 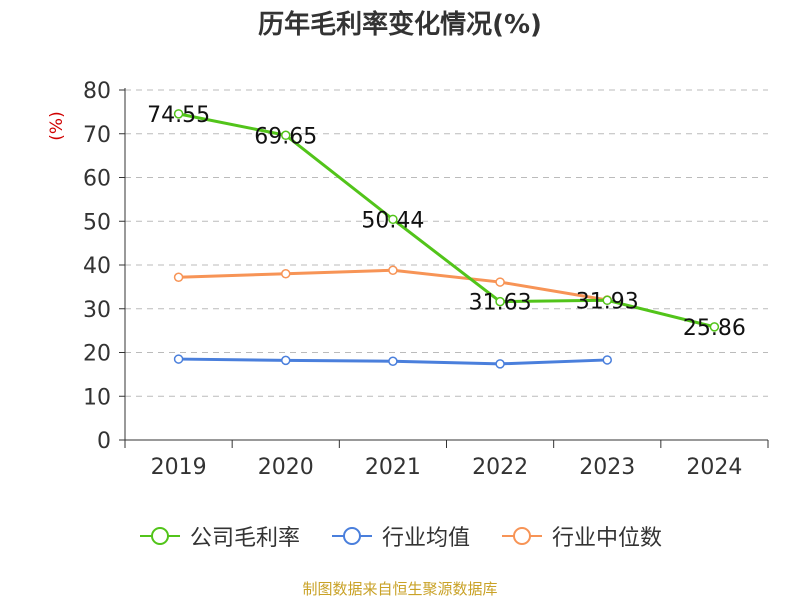 What do you see at coordinates (159, 536) in the screenshot?
I see `legend-marker-company` at bounding box center [159, 536].